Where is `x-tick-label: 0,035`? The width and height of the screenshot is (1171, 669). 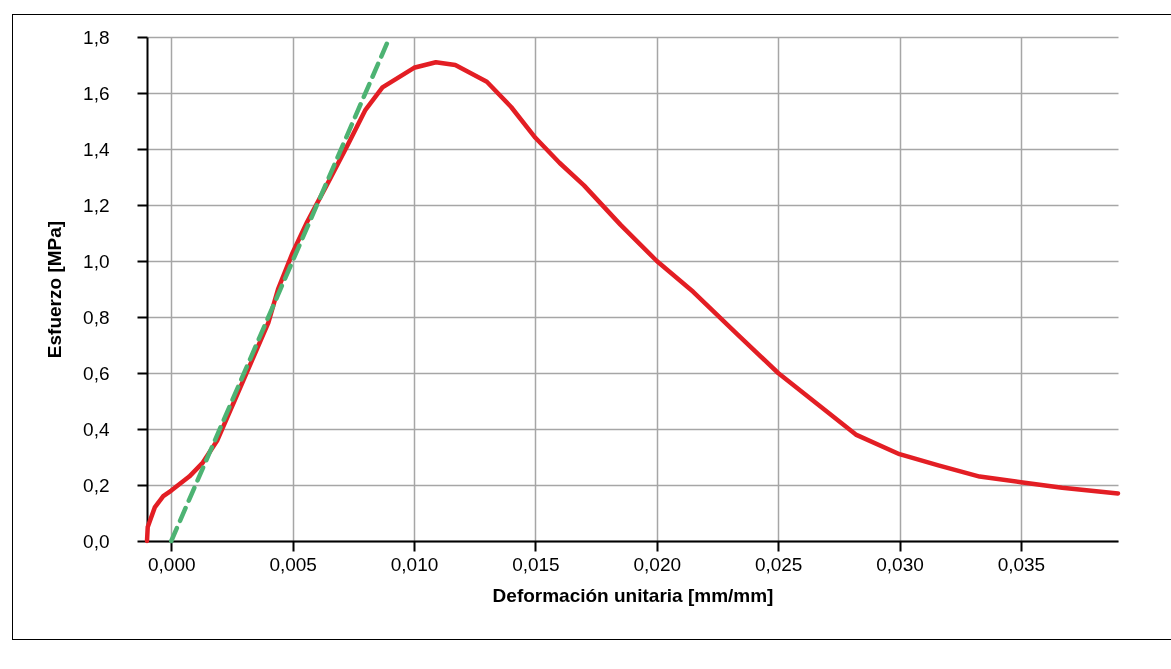 x-tick-label: 0,035 is located at coordinates (1021, 564).